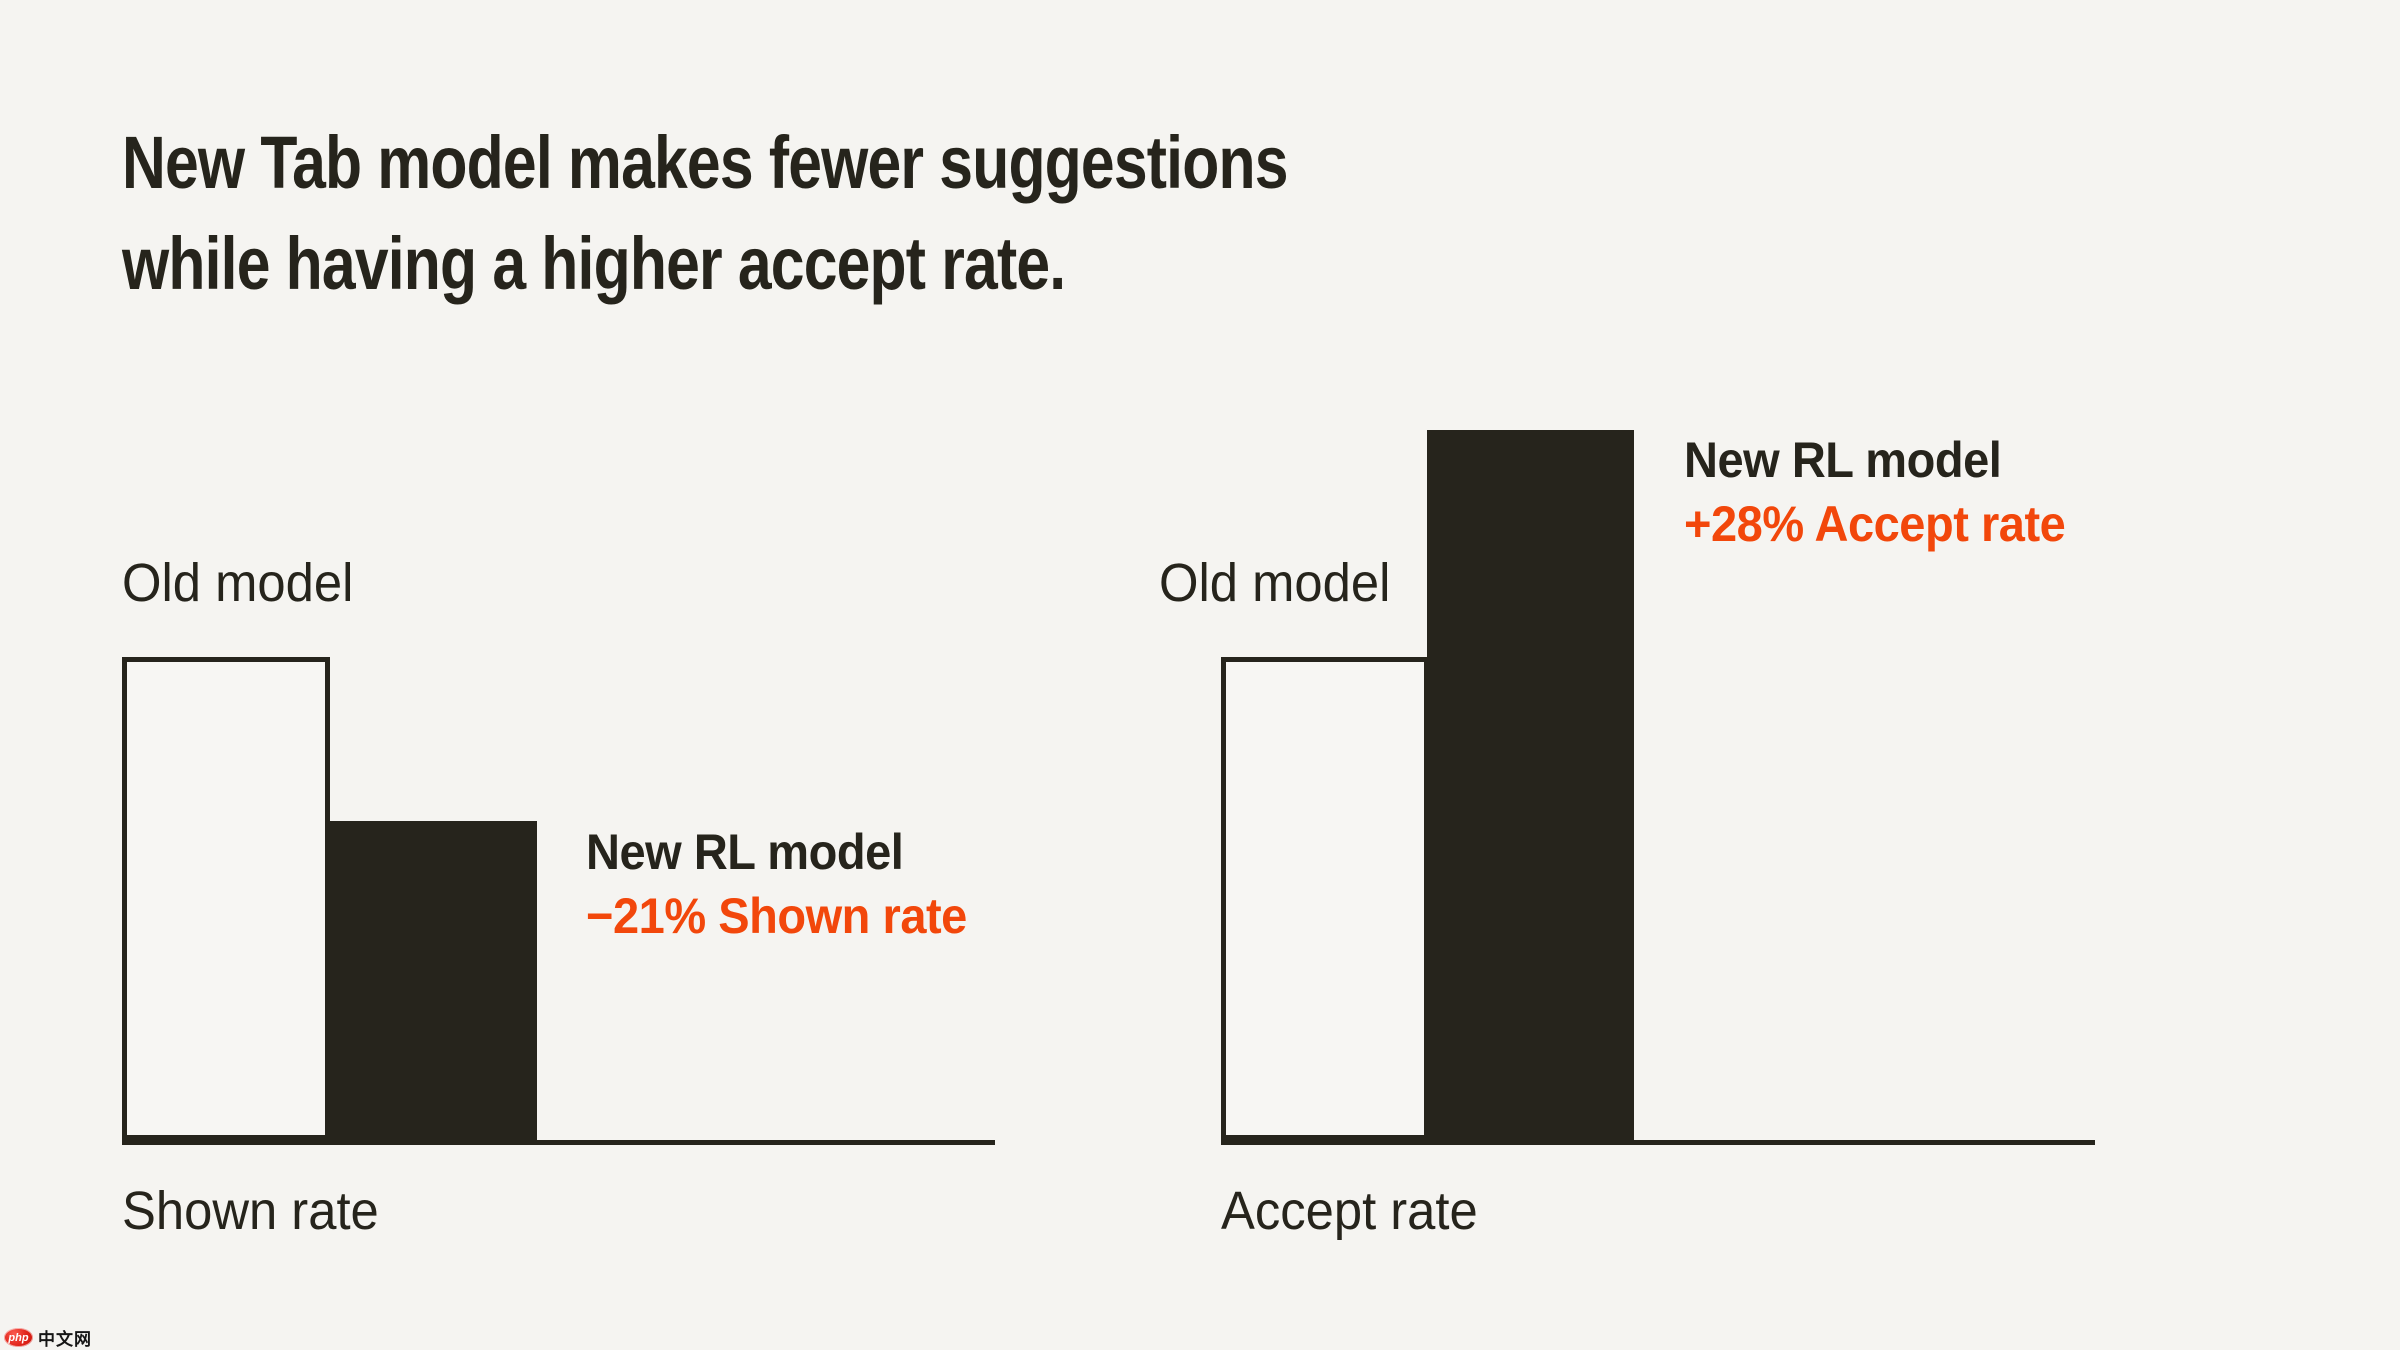 The width and height of the screenshot is (2400, 1350). I want to click on annotation-delta-value: −21% Shown rate, so click(776, 916).